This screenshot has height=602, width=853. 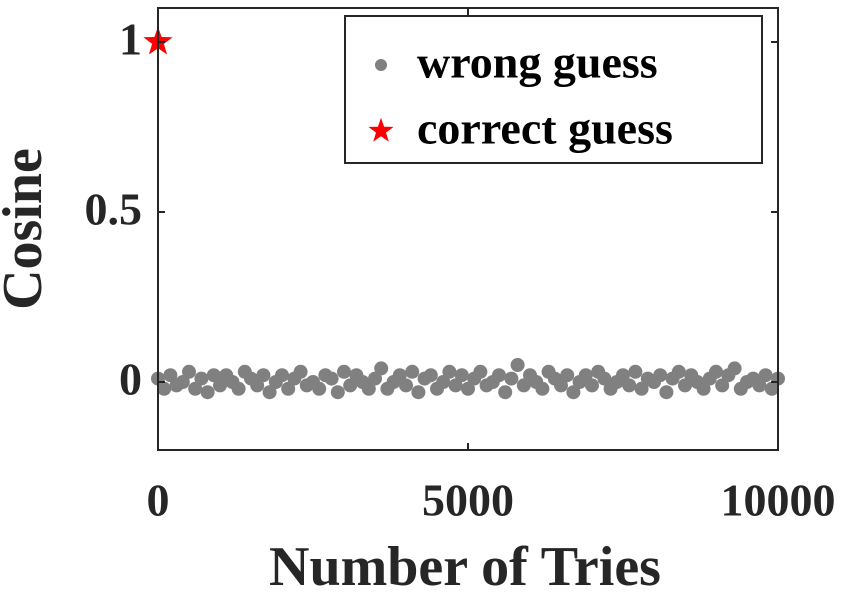 I want to click on y-axis-label: Cosine, so click(x=27, y=229).